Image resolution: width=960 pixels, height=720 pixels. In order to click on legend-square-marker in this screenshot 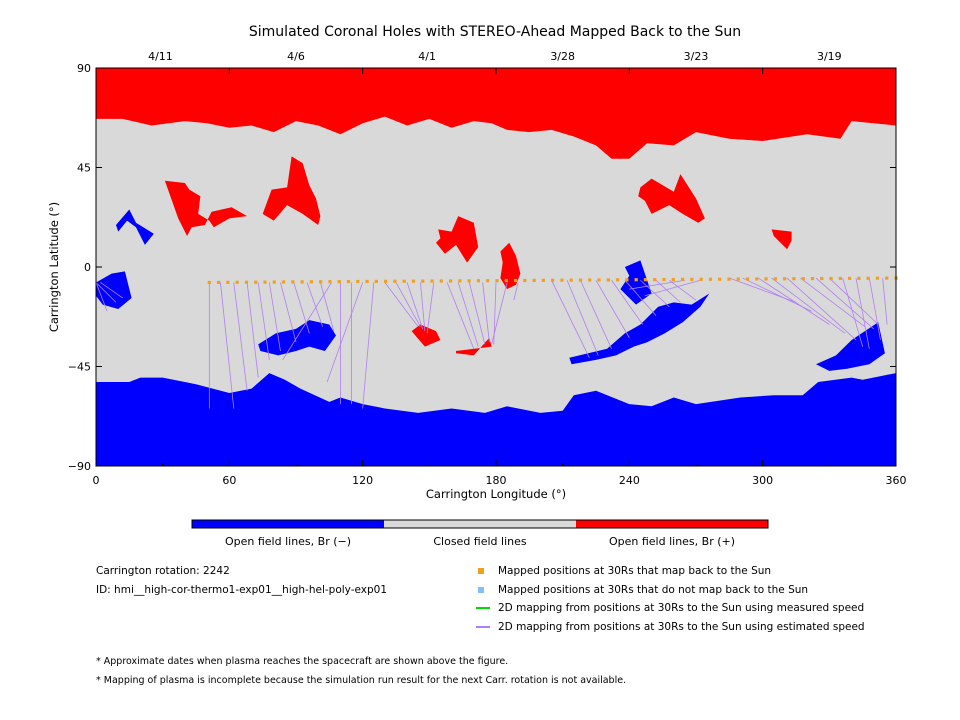, I will do `click(481, 571)`.